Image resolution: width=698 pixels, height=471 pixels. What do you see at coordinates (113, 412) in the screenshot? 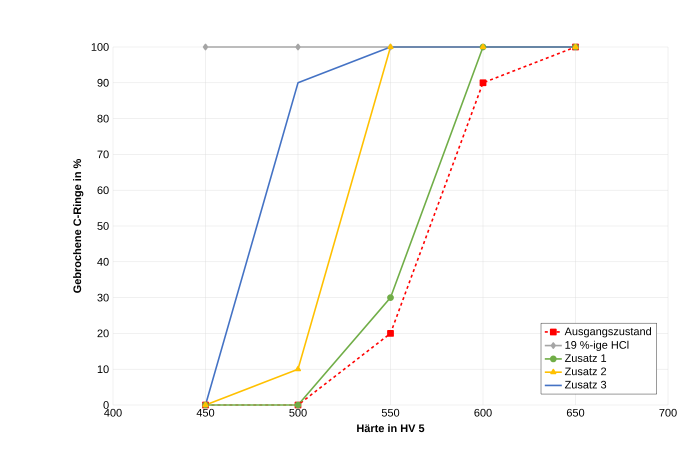
I see `x-tick-label: 400` at bounding box center [113, 412].